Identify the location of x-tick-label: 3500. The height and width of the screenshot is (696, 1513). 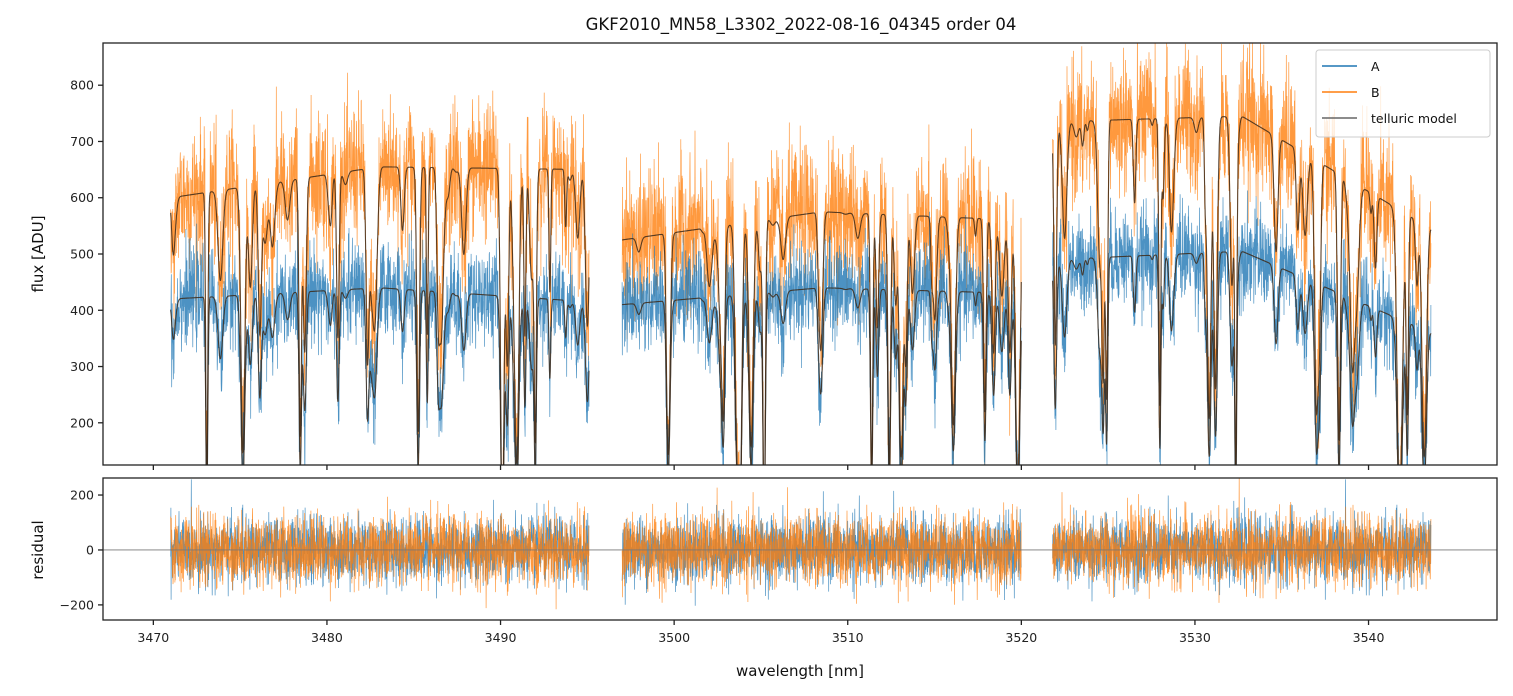
(674, 637).